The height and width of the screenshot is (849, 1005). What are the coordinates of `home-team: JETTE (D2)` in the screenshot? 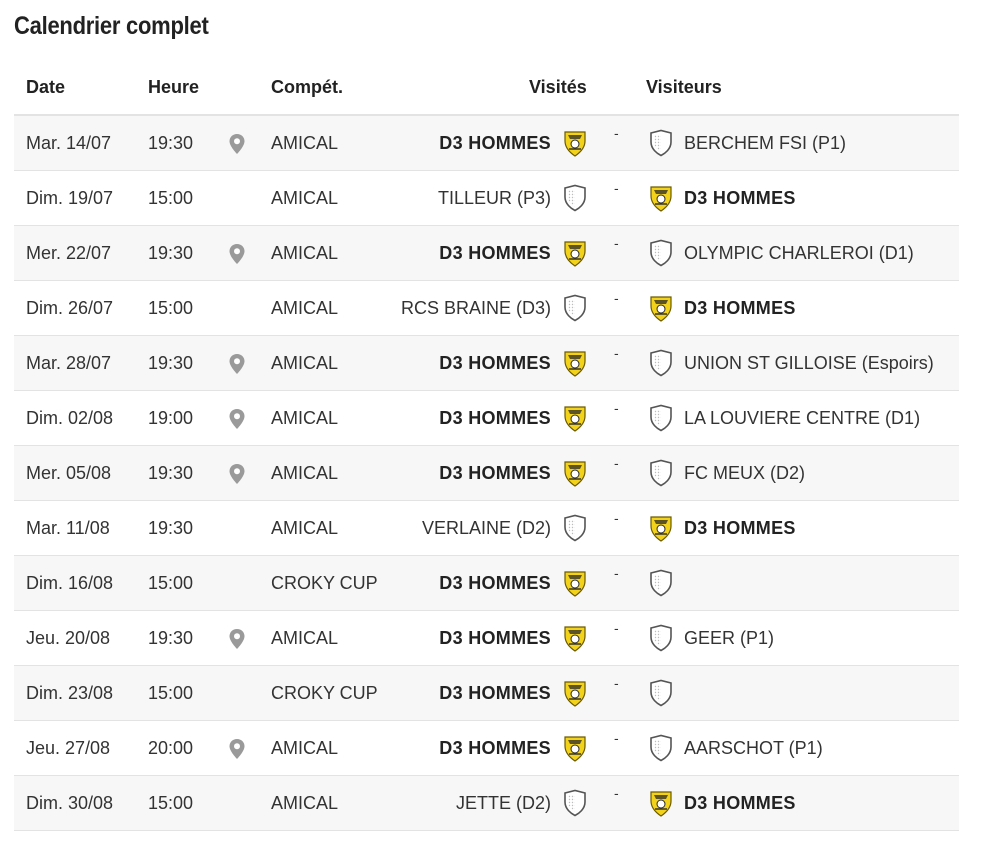 It's located at (503, 803).